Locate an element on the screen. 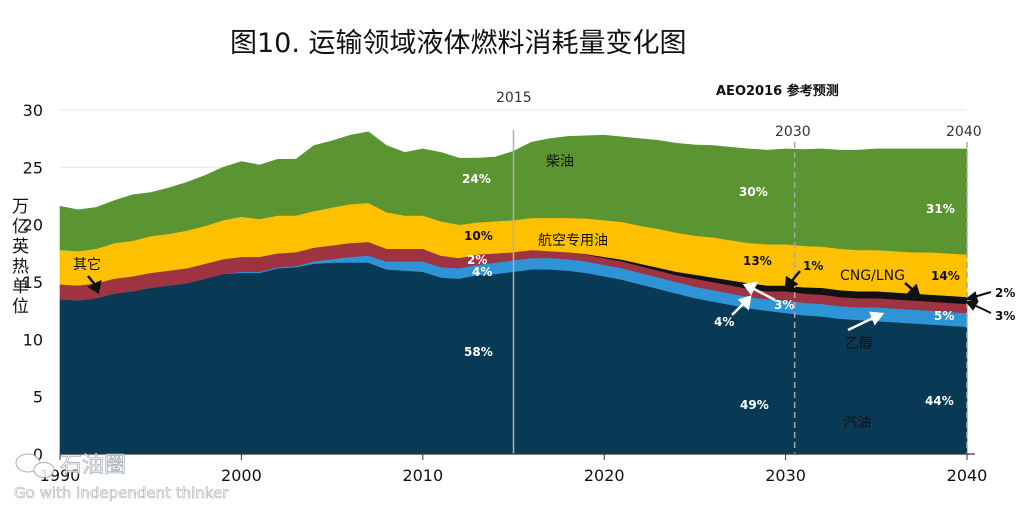  pct-ethanol-2015: 4% is located at coordinates (482, 272).